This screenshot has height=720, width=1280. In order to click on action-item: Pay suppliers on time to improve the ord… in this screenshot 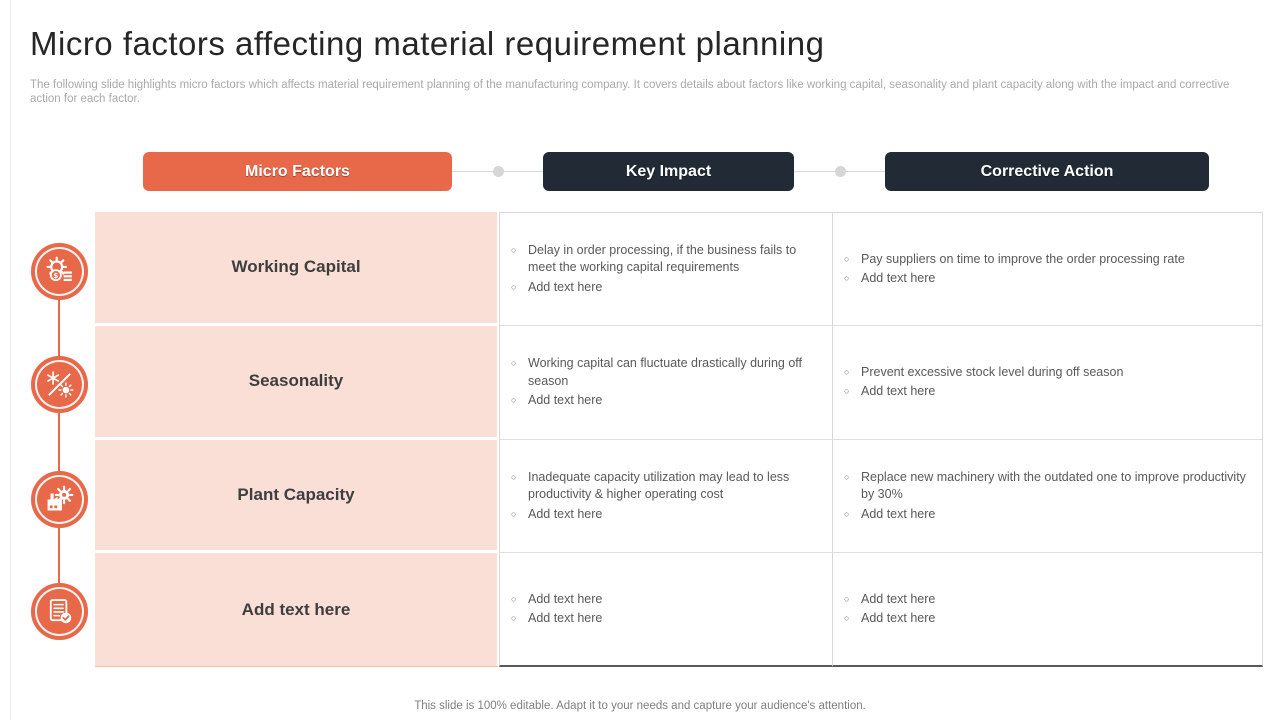, I will do `click(1045, 259)`.